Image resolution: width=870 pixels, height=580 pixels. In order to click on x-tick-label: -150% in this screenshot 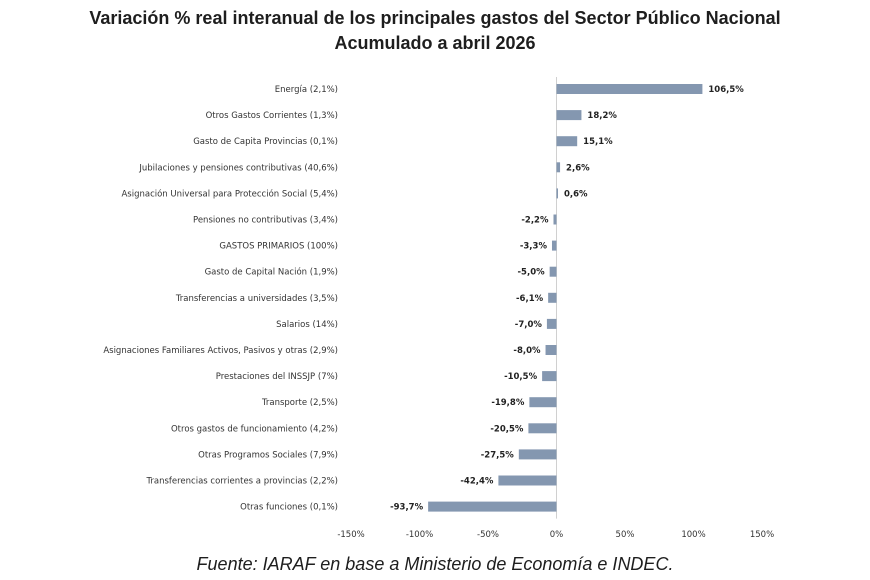, I will do `click(350, 535)`.